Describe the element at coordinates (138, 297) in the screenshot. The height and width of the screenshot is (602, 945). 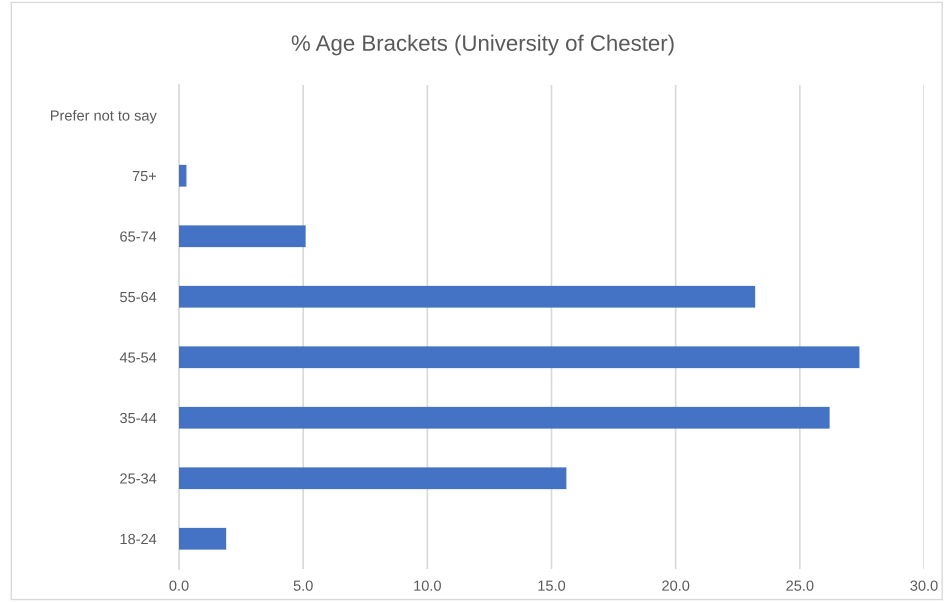
I see `y-tick-label: 55-64` at that location.